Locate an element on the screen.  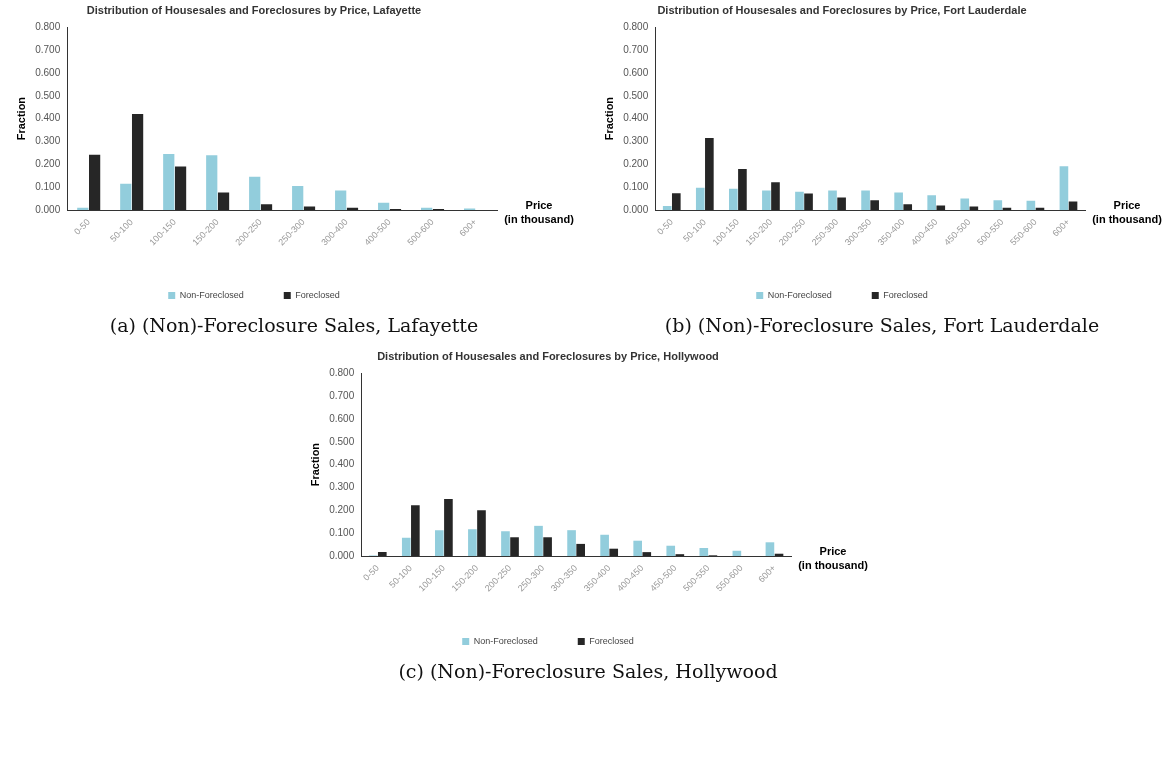
text: (b) (Non)-Foreclosure Sales, Fort Lauderdale is located at coordinates (882, 325).